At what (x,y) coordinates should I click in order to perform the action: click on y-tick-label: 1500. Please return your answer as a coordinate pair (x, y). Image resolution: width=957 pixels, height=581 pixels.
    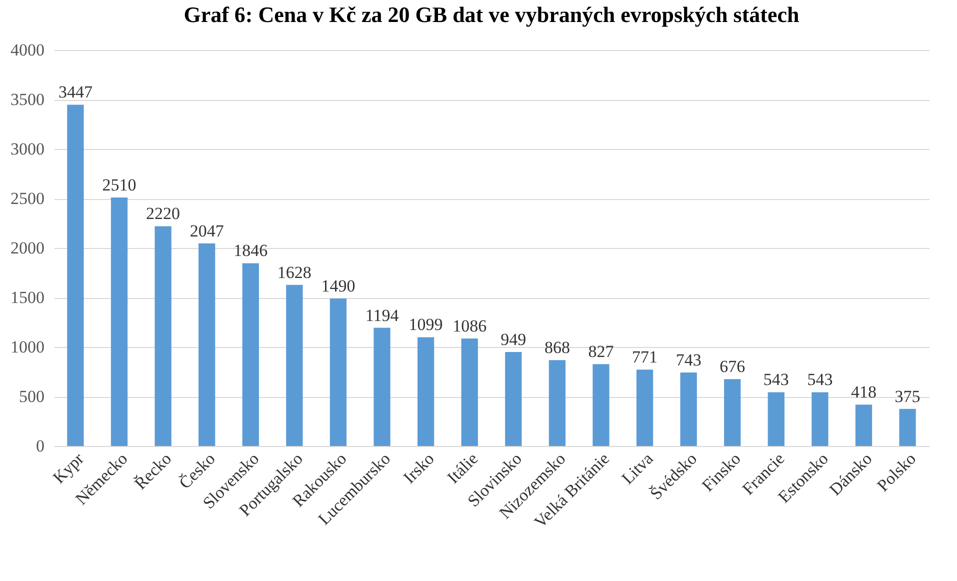
    Looking at the image, I should click on (27, 297).